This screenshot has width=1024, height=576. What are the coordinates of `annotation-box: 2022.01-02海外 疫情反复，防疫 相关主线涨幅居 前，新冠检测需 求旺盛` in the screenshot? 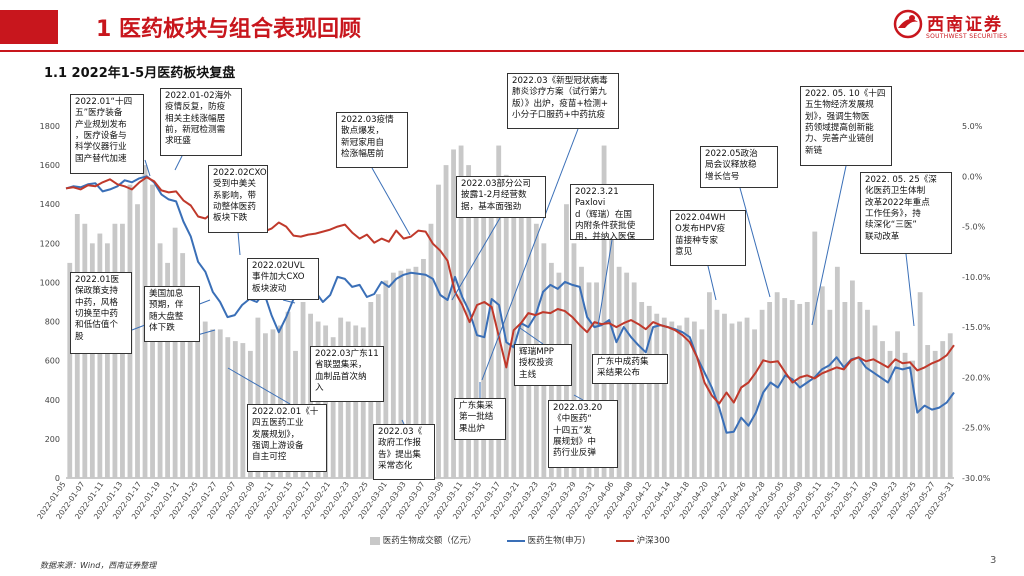 It's located at (201, 122).